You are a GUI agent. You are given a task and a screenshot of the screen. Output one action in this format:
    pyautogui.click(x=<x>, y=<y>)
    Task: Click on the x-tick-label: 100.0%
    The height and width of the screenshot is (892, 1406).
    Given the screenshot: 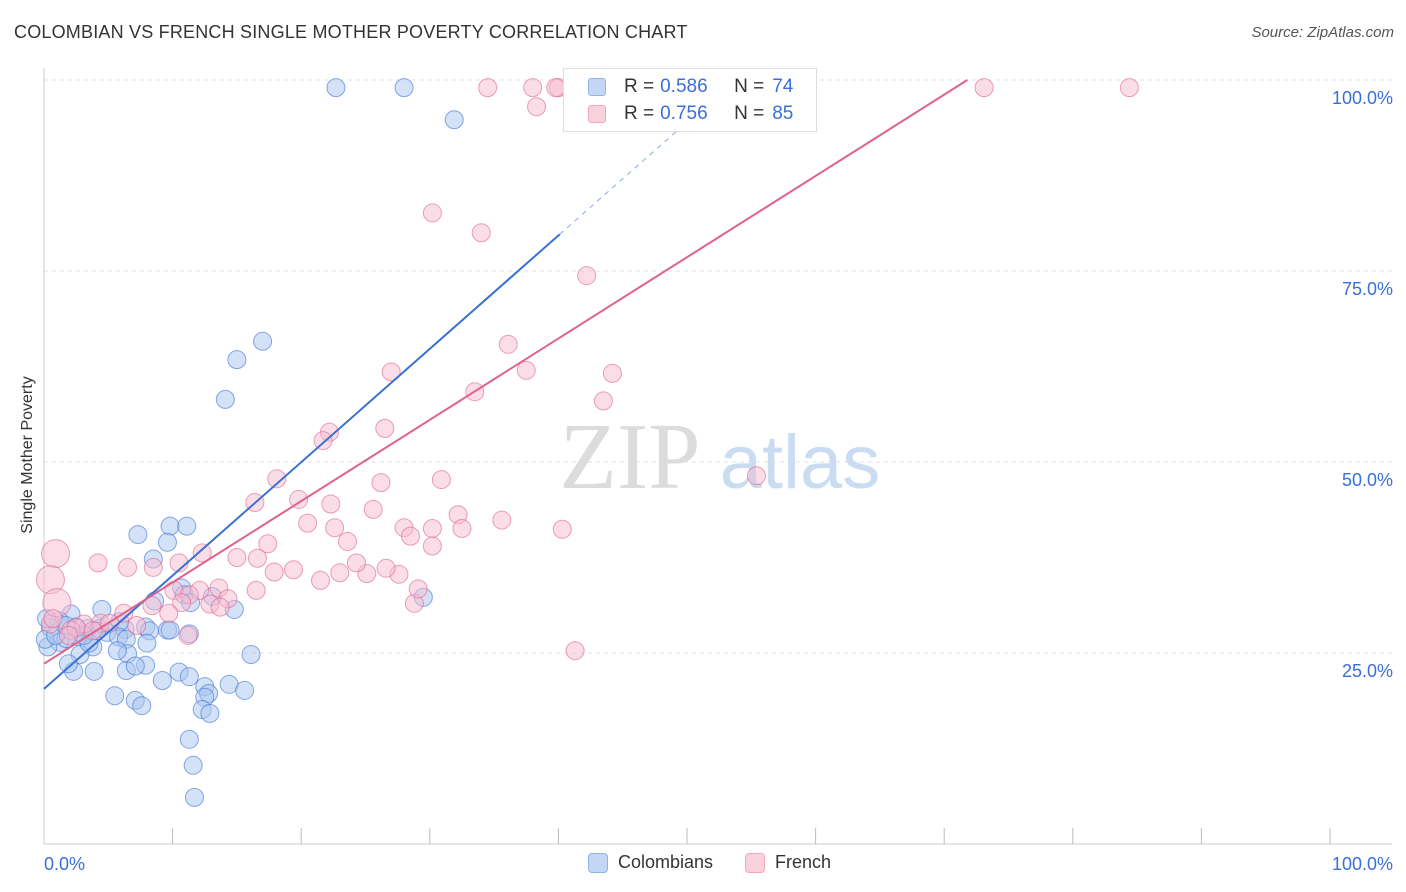 What is the action you would take?
    pyautogui.click(x=1362, y=864)
    